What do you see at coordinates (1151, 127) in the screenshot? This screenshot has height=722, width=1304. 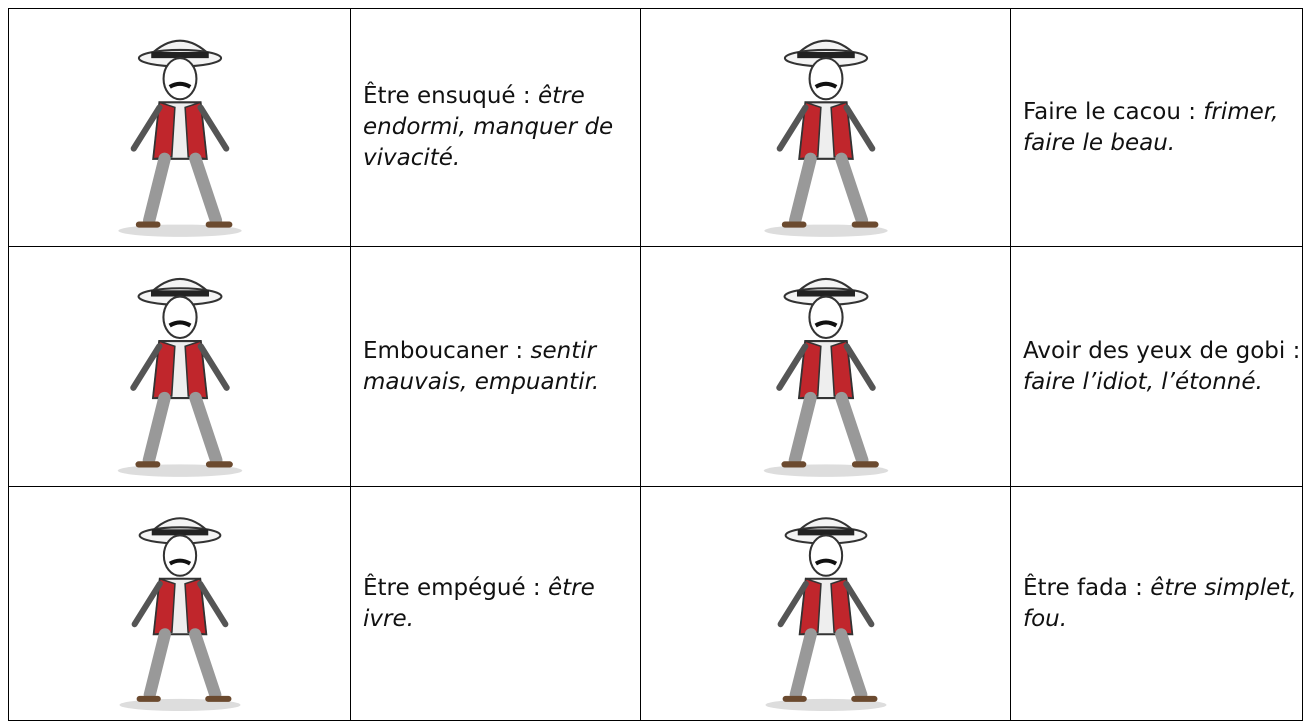 I see `definition: frimer, faire le beau.` at bounding box center [1151, 127].